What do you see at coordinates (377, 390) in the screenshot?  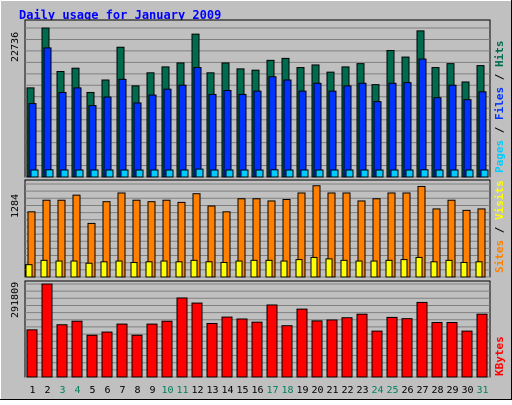 I see `x-tick-label: 24` at bounding box center [377, 390].